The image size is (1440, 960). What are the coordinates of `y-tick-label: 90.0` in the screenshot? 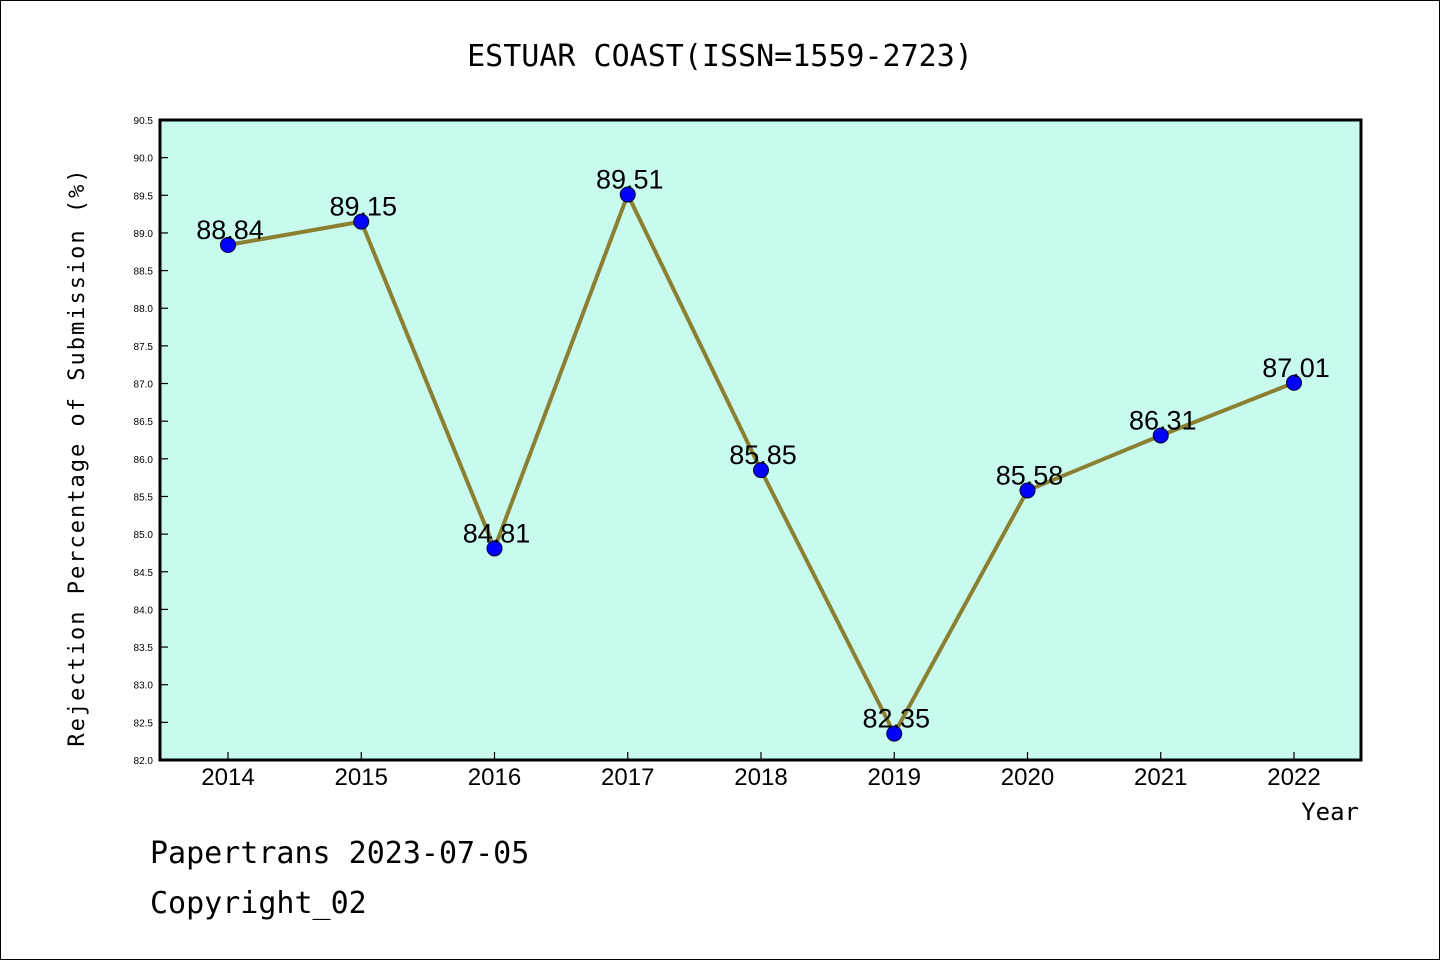 It's located at (144, 159).